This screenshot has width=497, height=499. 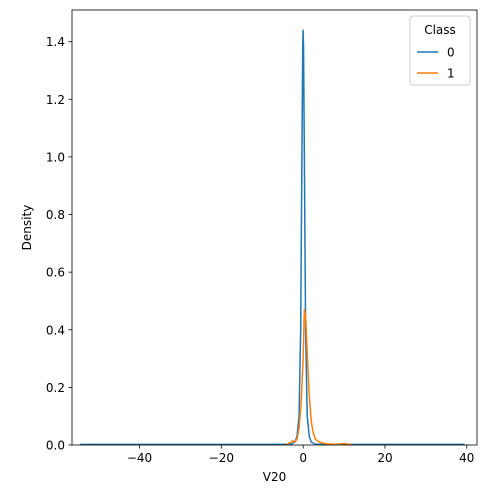 What do you see at coordinates (55, 157) in the screenshot?
I see `y-tick-label: 1.0` at bounding box center [55, 157].